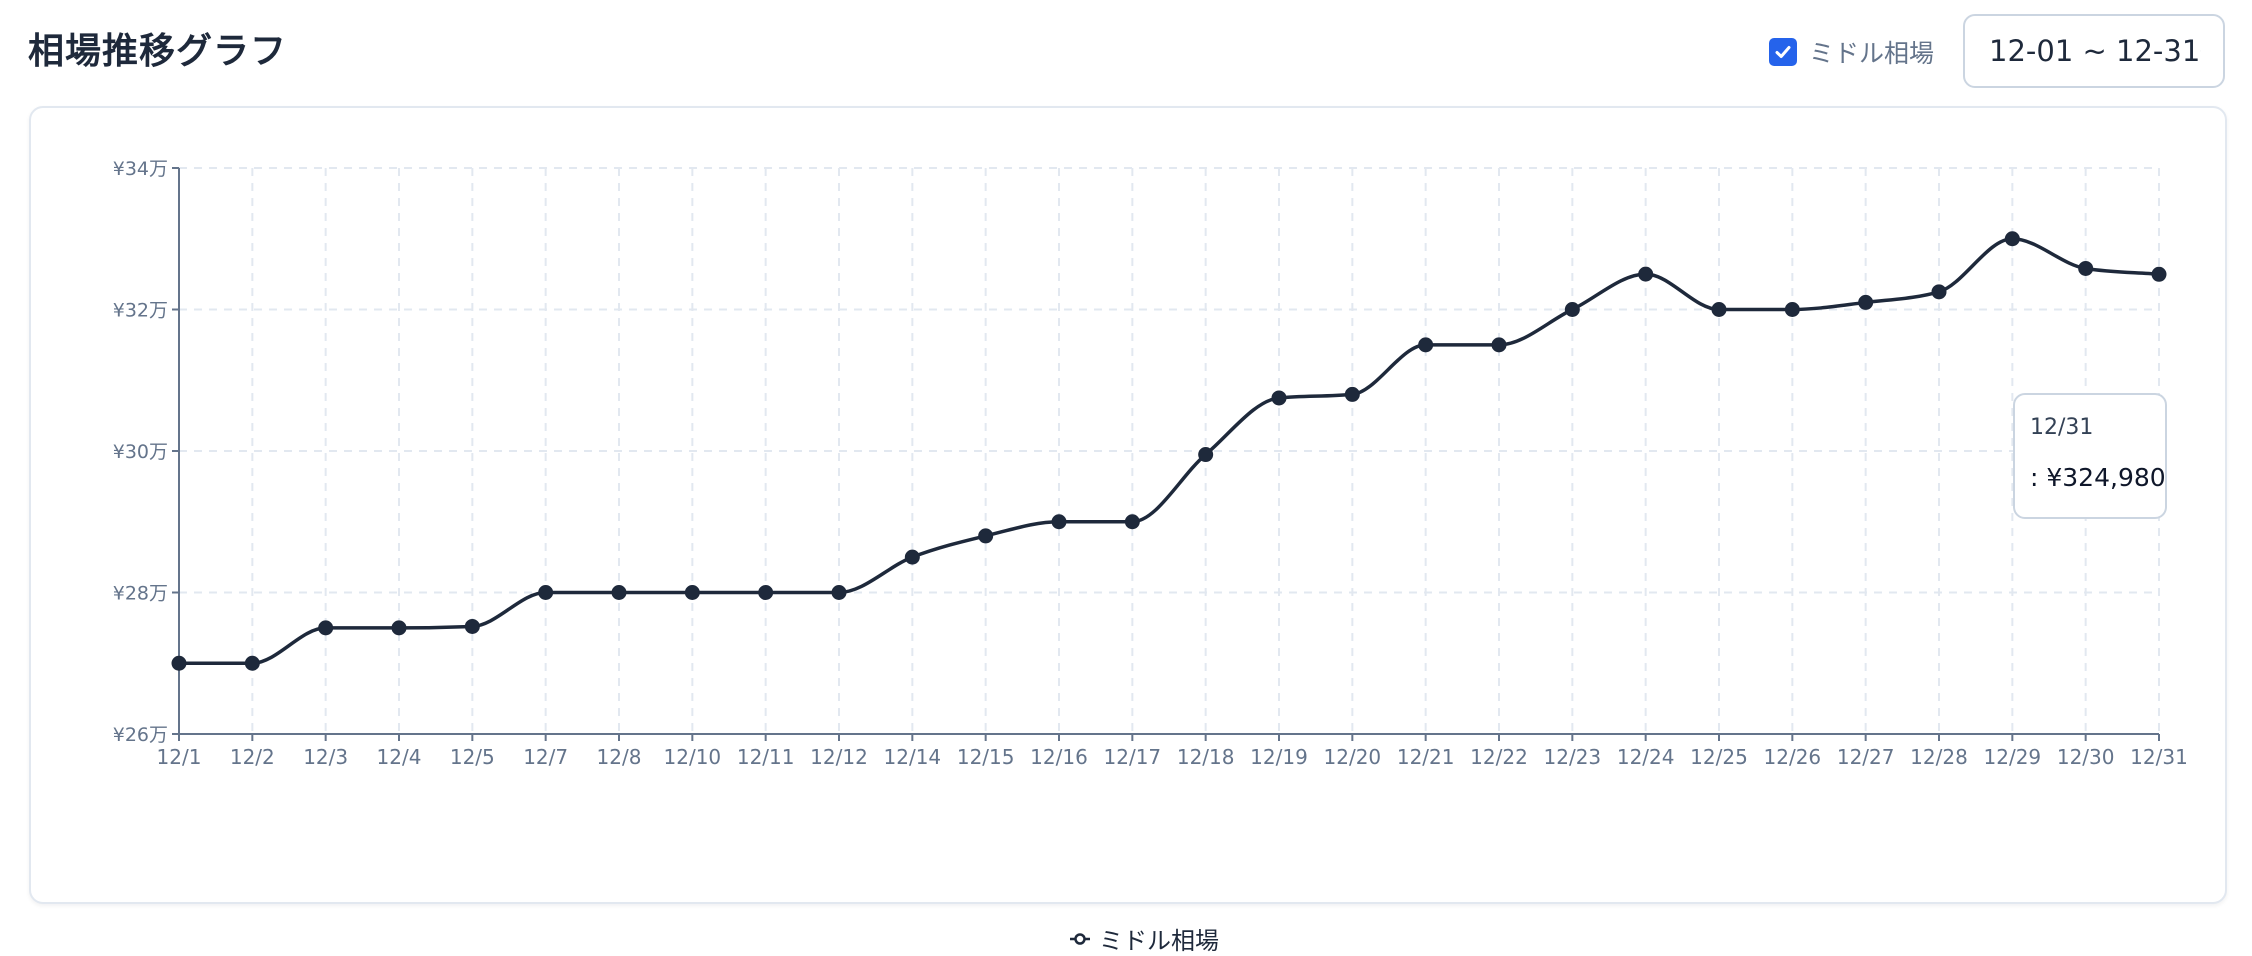  Describe the element at coordinates (1159, 941) in the screenshot. I see `legend-label: ミドル相場` at that location.